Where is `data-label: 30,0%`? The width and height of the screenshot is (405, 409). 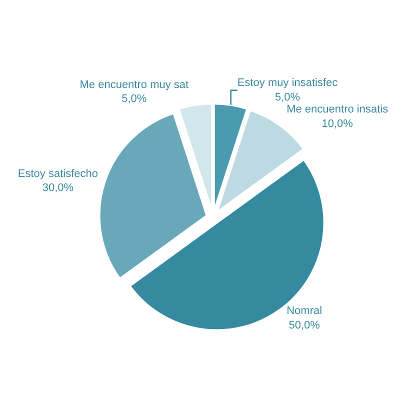
data-label: 30,0% is located at coordinates (58, 188).